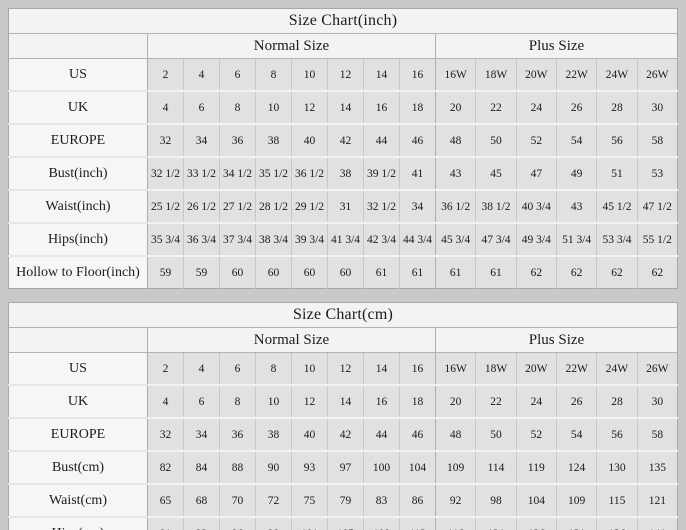 This screenshot has width=686, height=530. I want to click on size-value-cell: 49 3/4, so click(536, 240).